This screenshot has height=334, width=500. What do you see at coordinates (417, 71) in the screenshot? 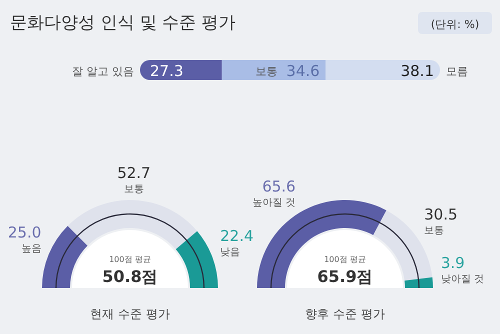
I see `data-label: 38.1` at bounding box center [417, 71].